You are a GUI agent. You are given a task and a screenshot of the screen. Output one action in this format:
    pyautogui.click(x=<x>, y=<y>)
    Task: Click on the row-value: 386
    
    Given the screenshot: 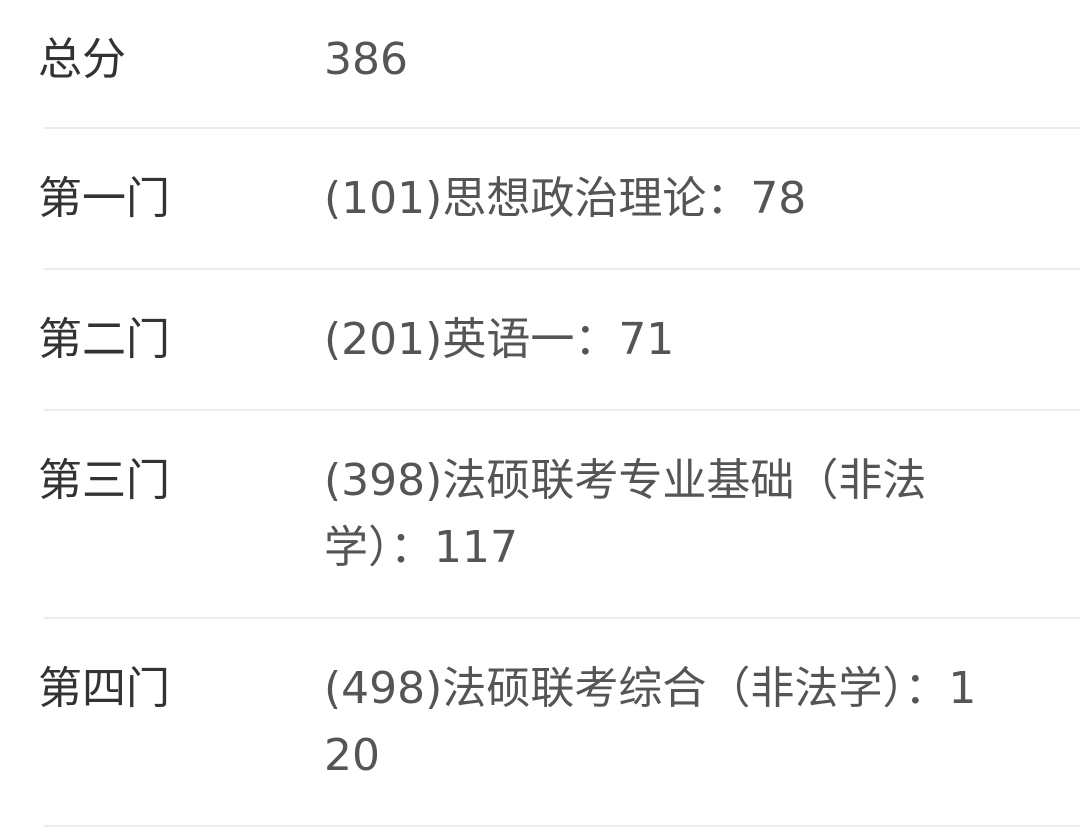 What is the action you would take?
    pyautogui.click(x=366, y=59)
    